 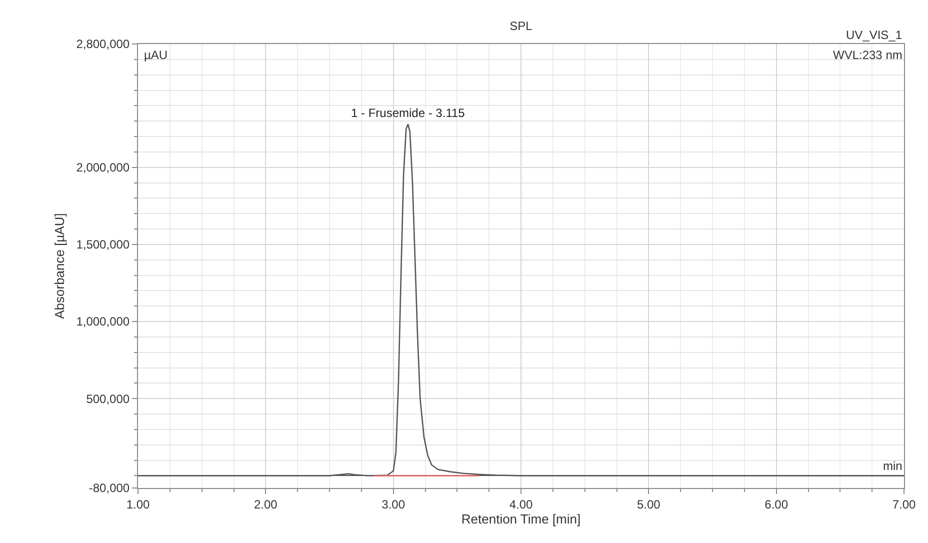 What do you see at coordinates (874, 35) in the screenshot?
I see `text: UV_VIS_1` at bounding box center [874, 35].